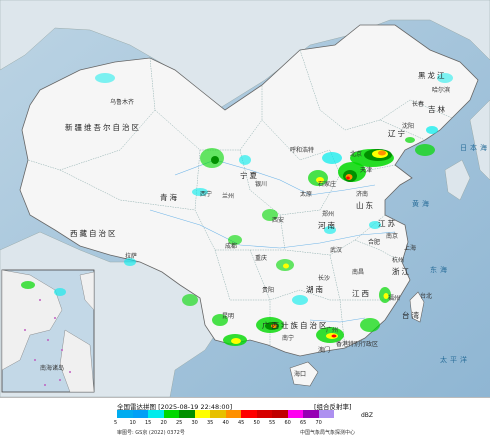 The height and width of the screenshot is (440, 490). I want to click on label-yinchuan: 银川, so click(261, 184).